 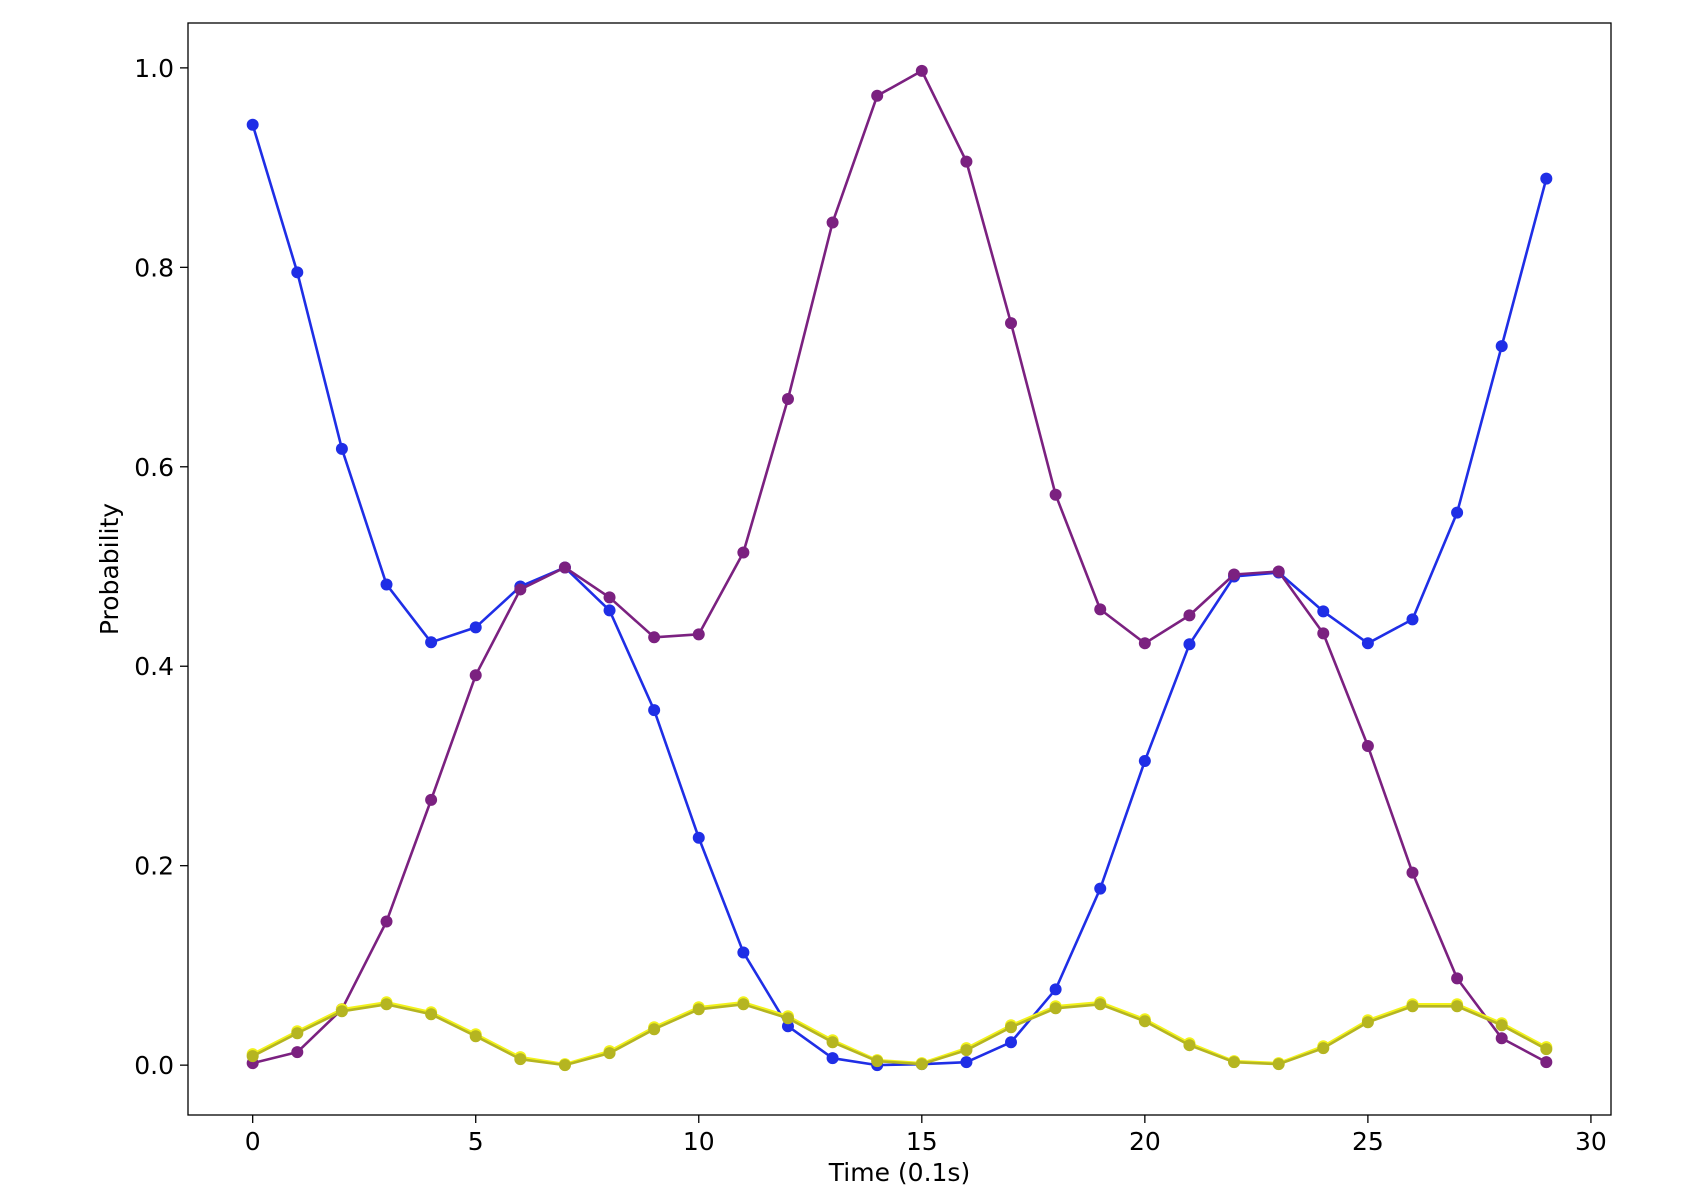 What do you see at coordinates (899, 1172) in the screenshot?
I see `x-axis-label: Time (0.1s)` at bounding box center [899, 1172].